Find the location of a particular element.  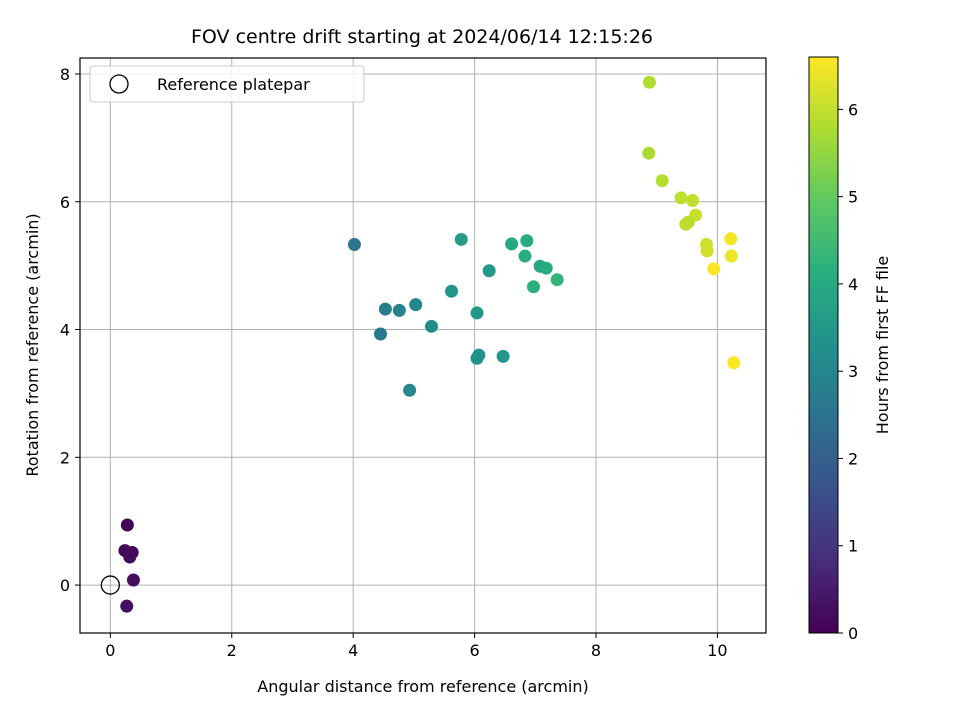

colorbar-tick: 2 is located at coordinates (848, 458).